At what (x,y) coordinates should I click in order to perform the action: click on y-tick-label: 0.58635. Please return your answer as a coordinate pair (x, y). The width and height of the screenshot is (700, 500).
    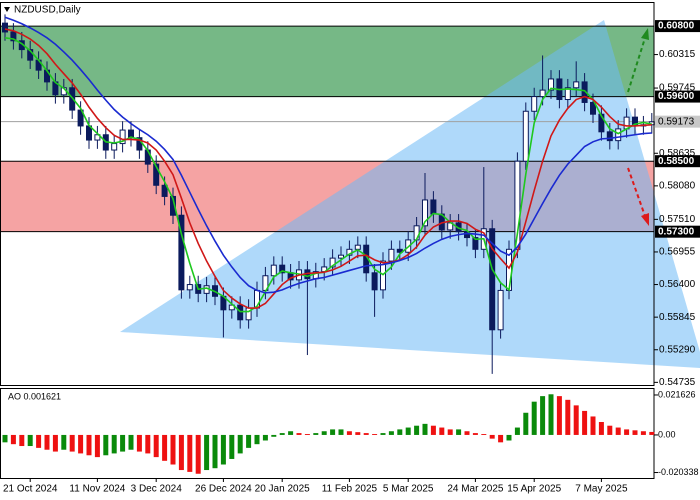
    Looking at the image, I should click on (677, 153).